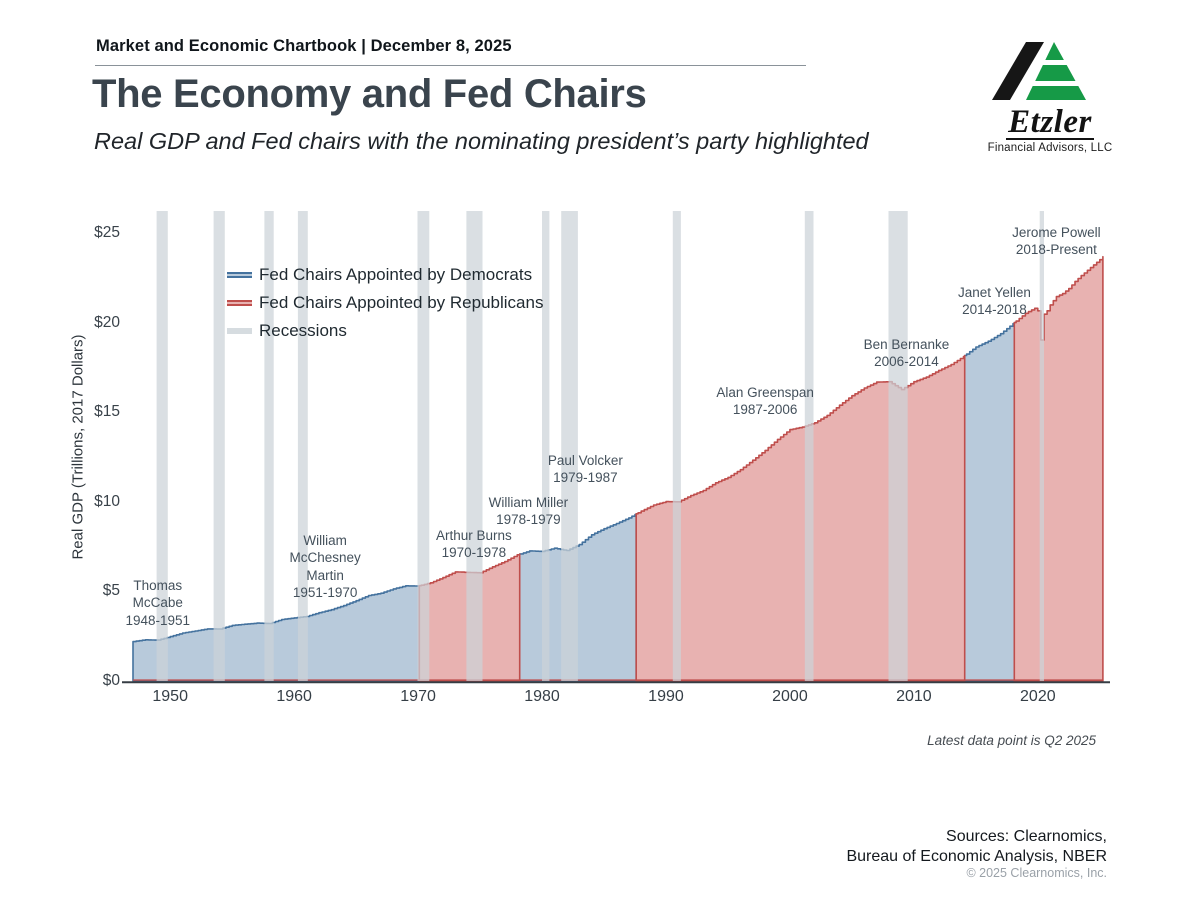 The image size is (1200, 900). What do you see at coordinates (107, 232) in the screenshot?
I see `y-tick-label: $25` at bounding box center [107, 232].